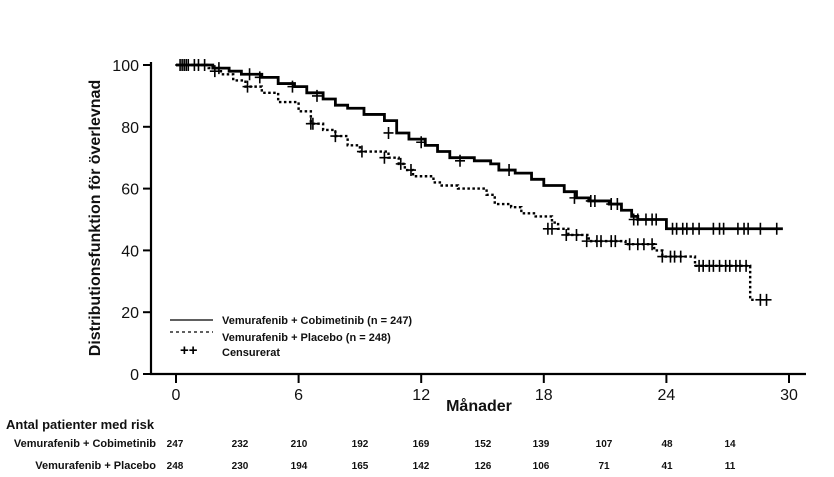  I want to click on risk-value: 152, so click(483, 444).